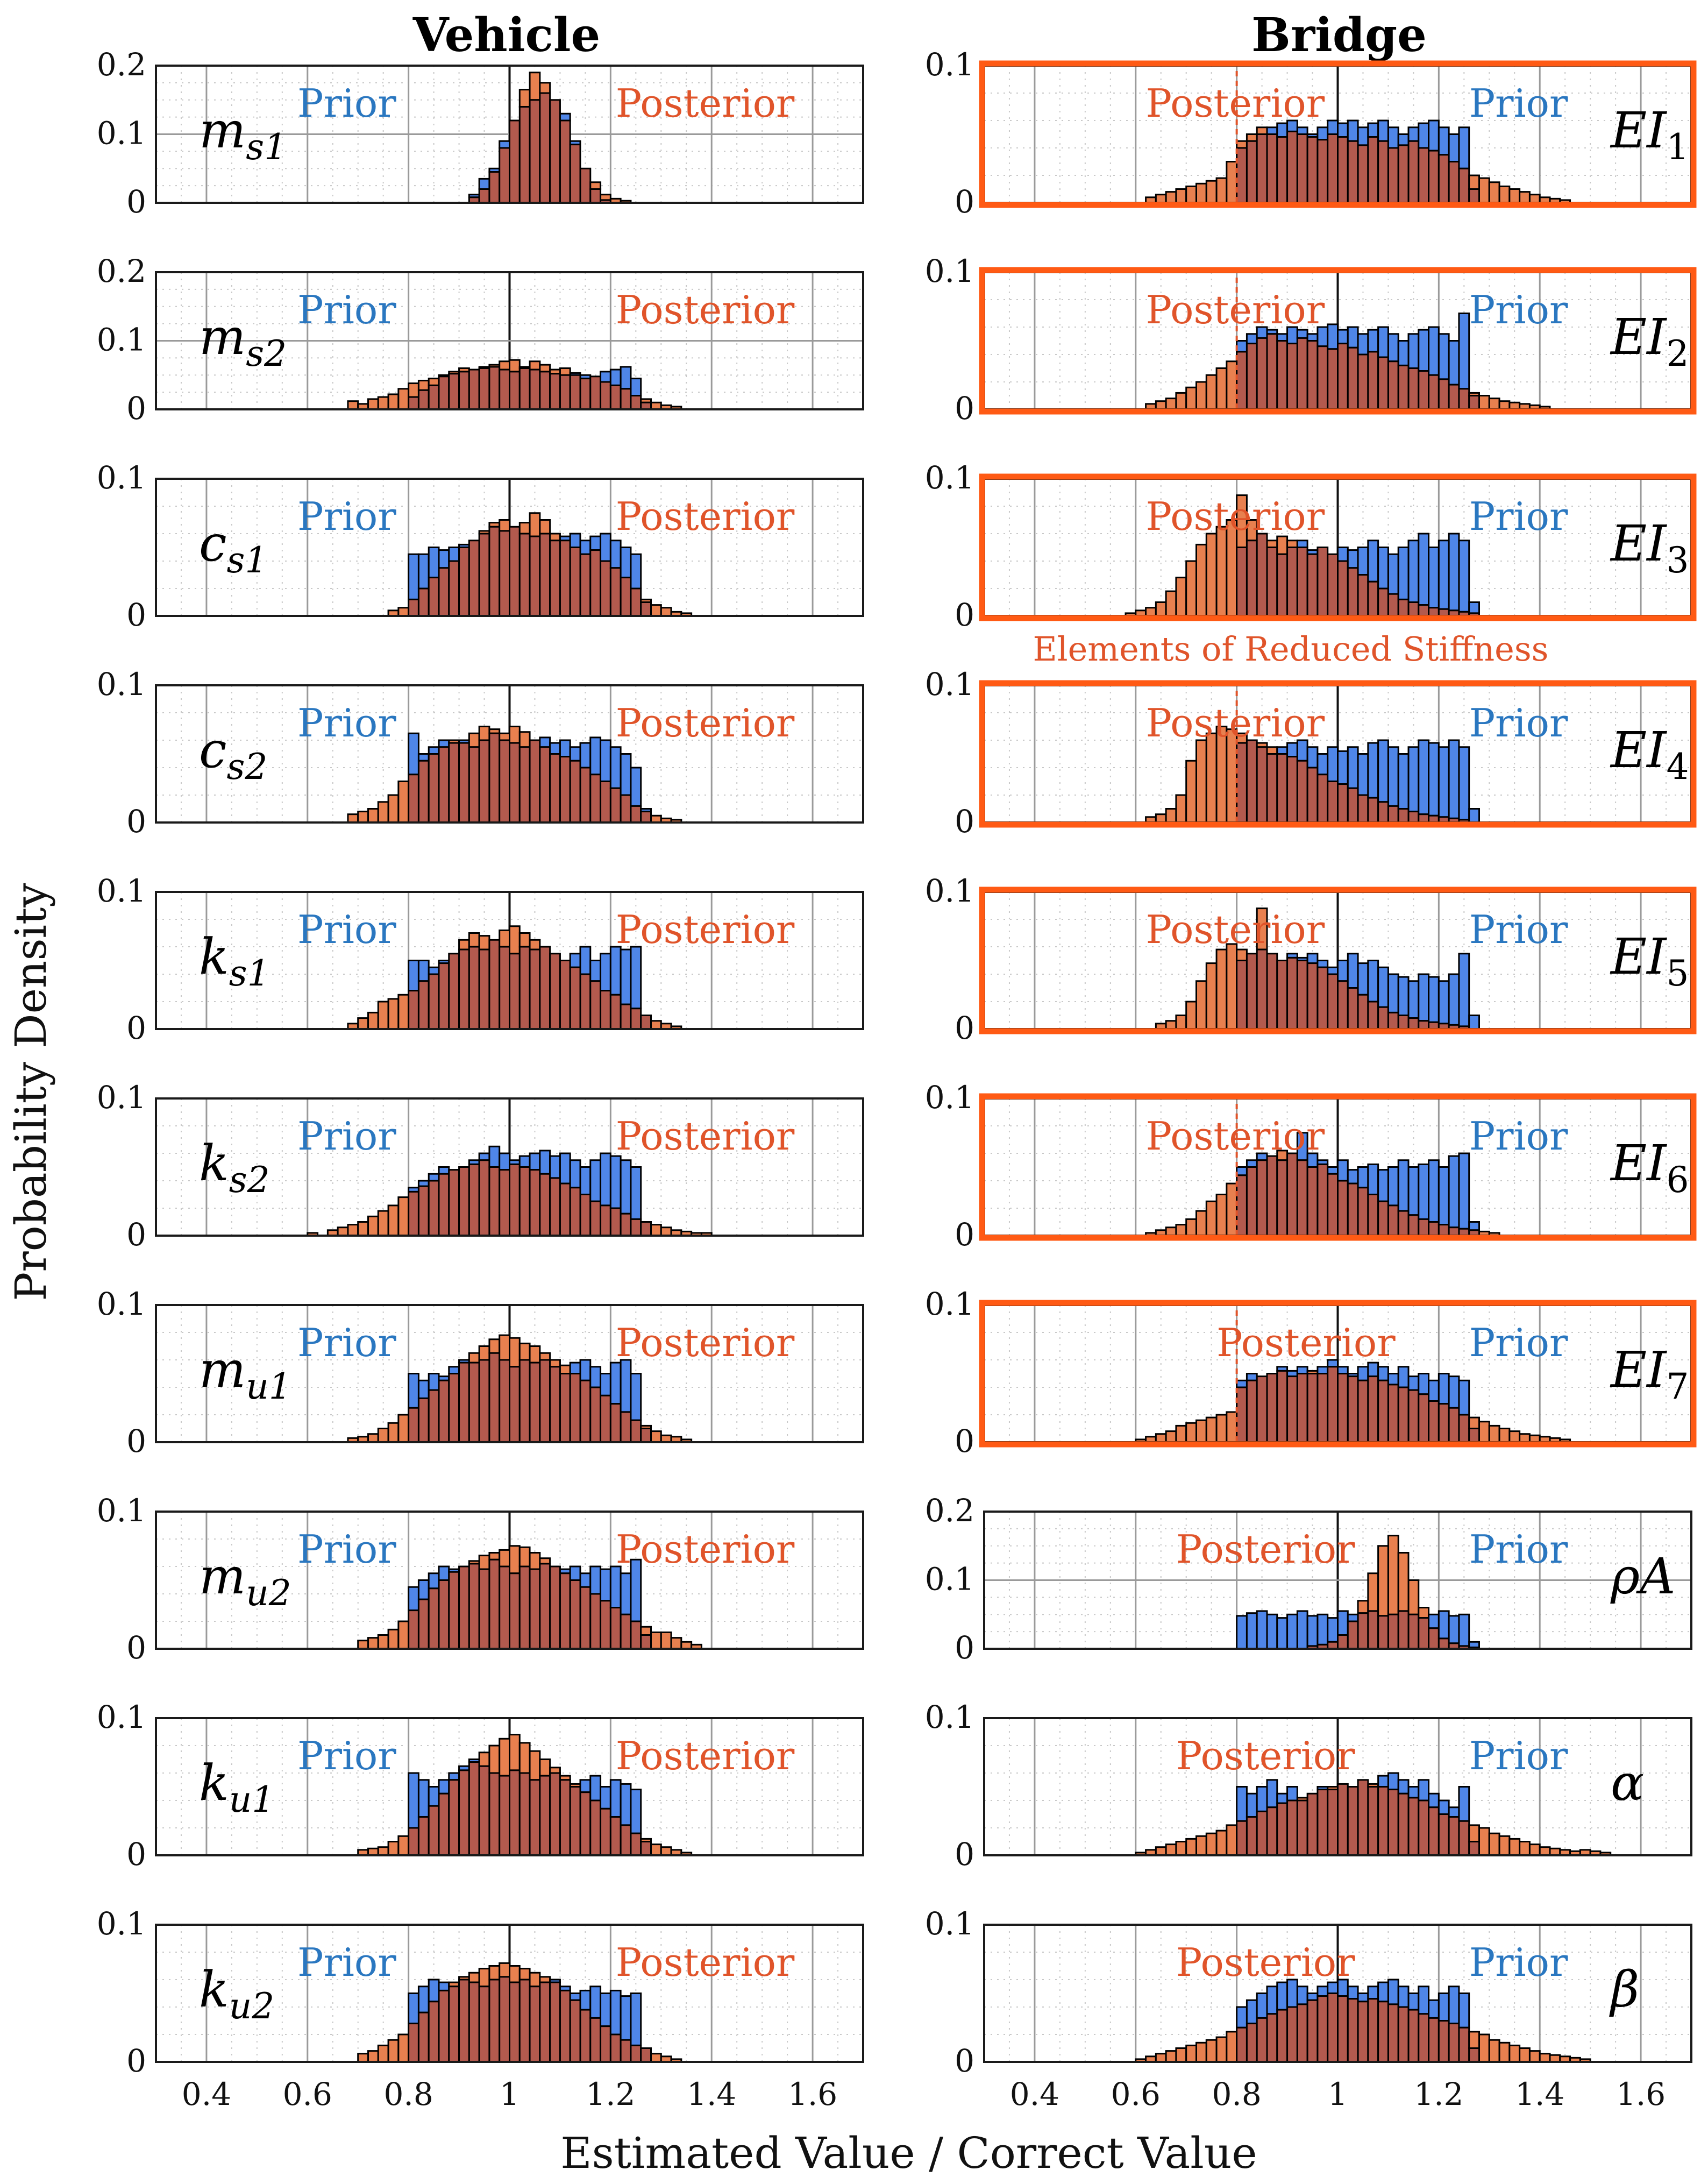  What do you see at coordinates (949, 1510) in the screenshot?
I see `y-tick-label: 0.2` at bounding box center [949, 1510].